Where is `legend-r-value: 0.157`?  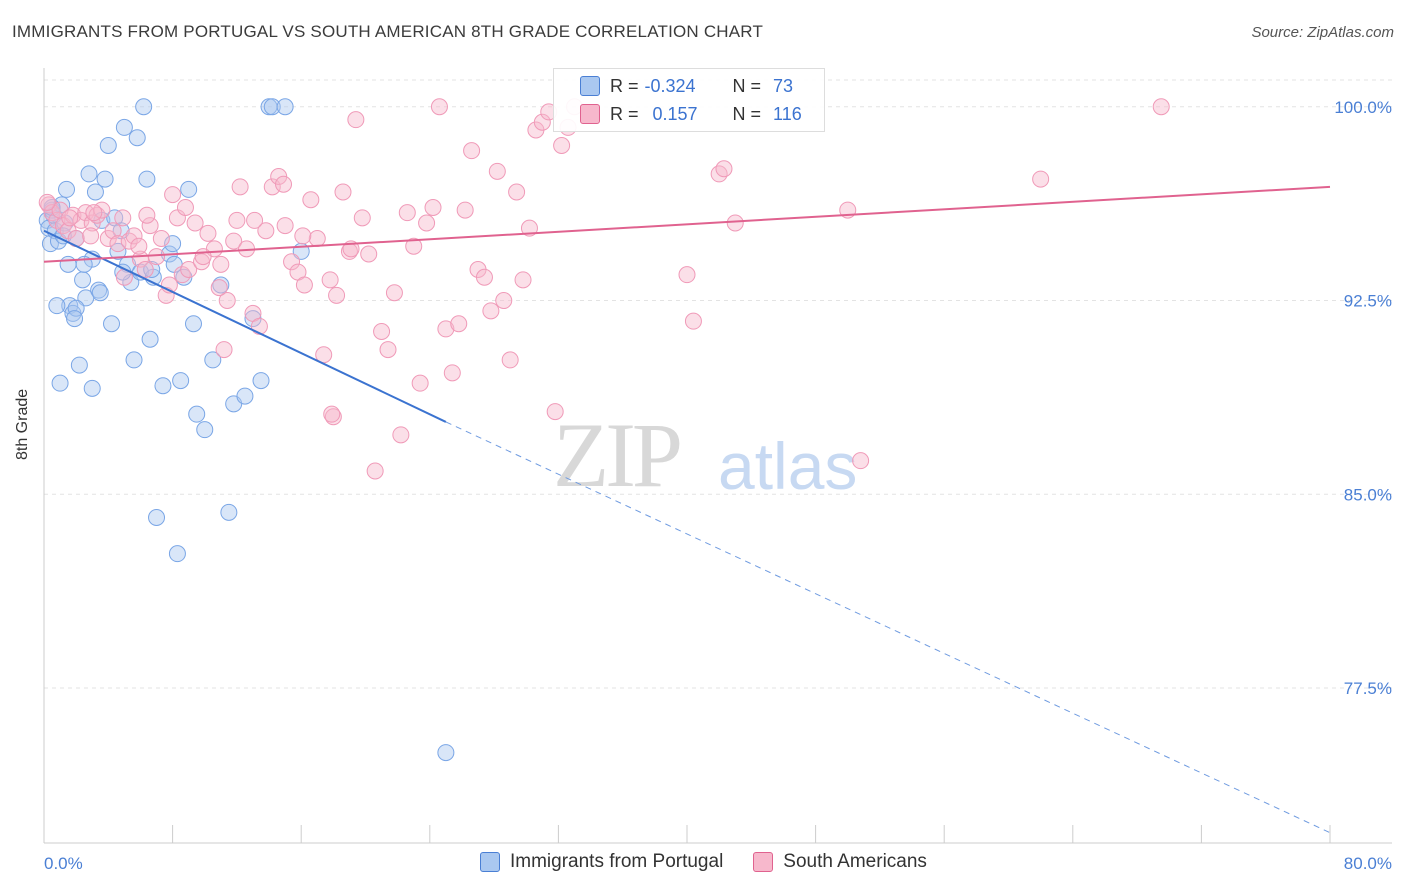 legend-r-value: 0.157 is located at coordinates (675, 113).